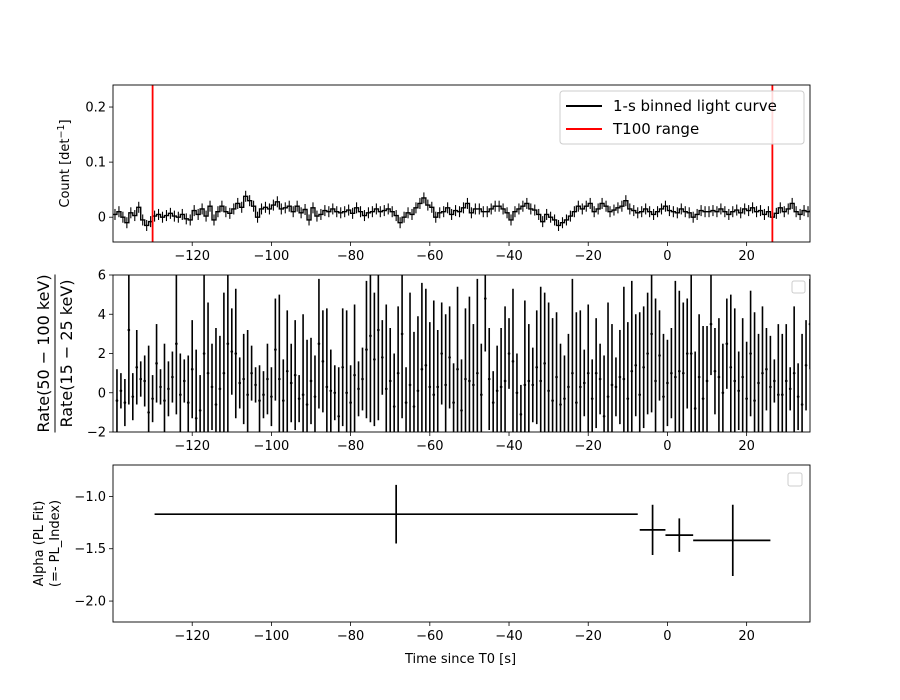  What do you see at coordinates (588, 446) in the screenshot?
I see `x-tick-label: −20` at bounding box center [588, 446].